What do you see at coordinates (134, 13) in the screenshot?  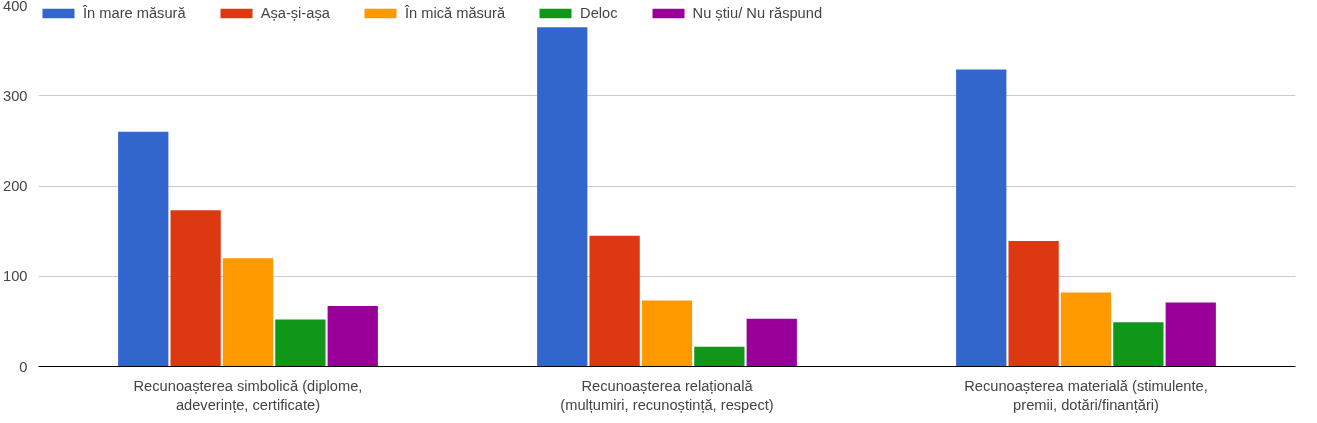 I see `legend-label: În mare măsură` at bounding box center [134, 13].